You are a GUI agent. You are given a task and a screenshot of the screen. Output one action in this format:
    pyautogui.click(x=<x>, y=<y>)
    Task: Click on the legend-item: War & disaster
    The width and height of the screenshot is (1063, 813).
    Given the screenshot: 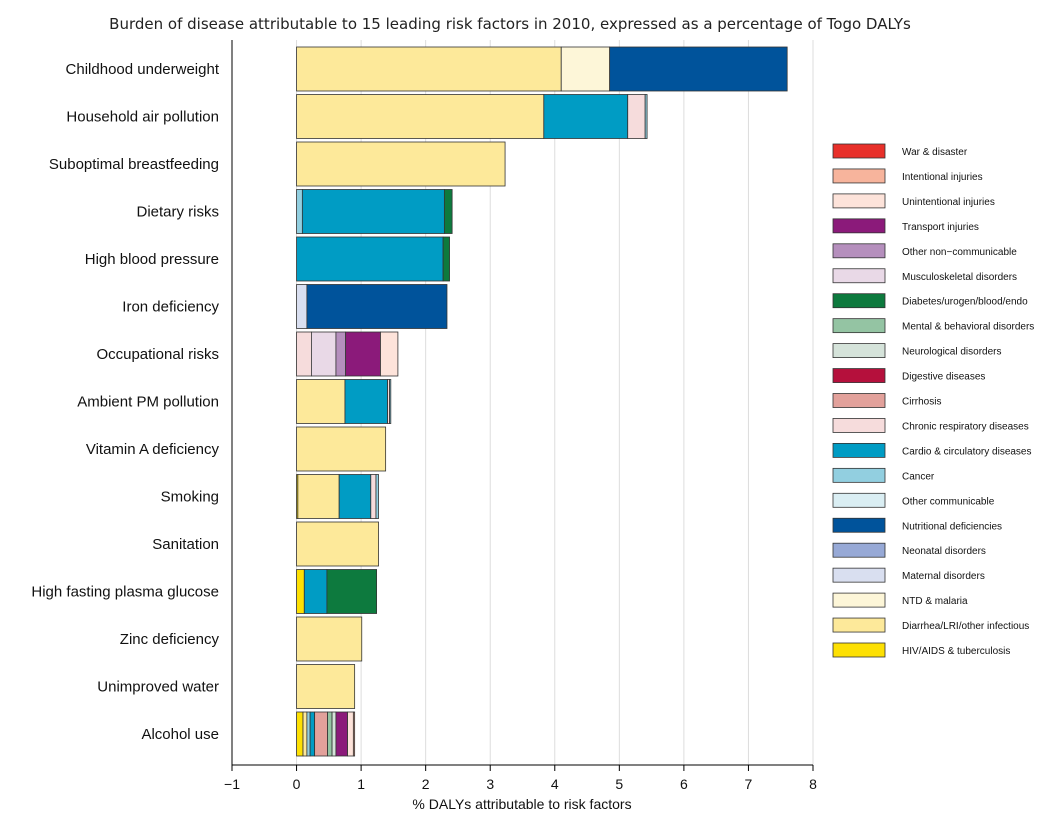 What is the action you would take?
    pyautogui.click(x=900, y=151)
    